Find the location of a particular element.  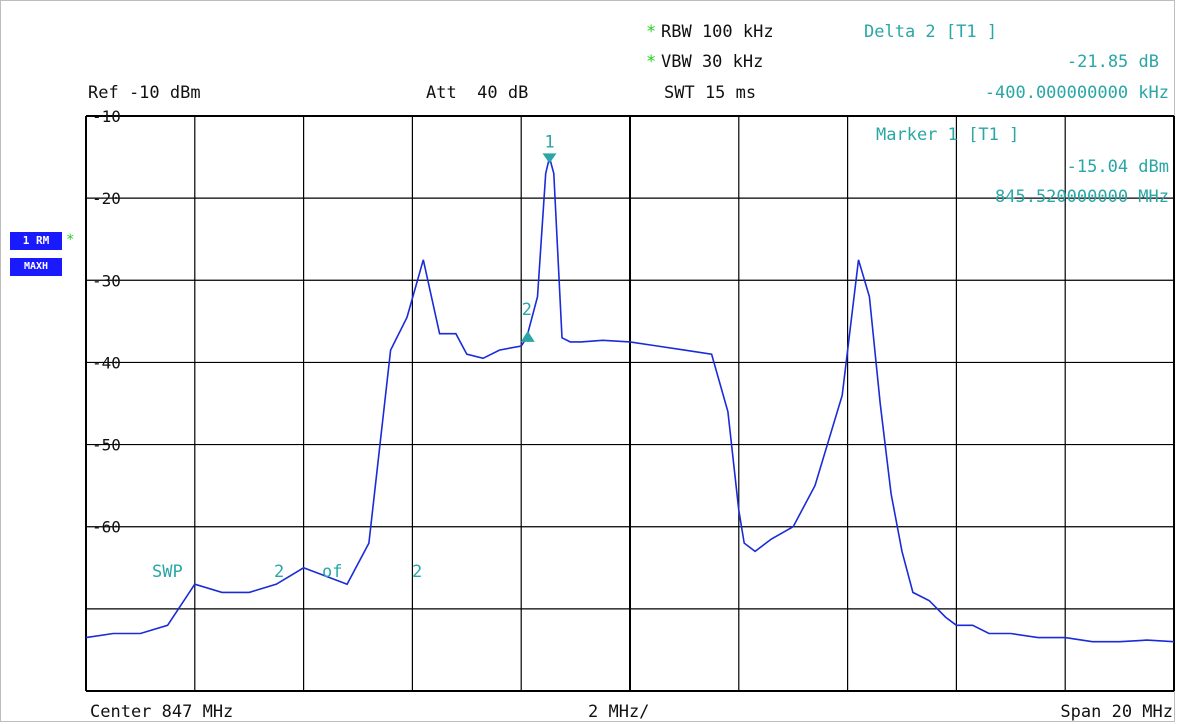

marker-1-symbol is located at coordinates (549, 158).